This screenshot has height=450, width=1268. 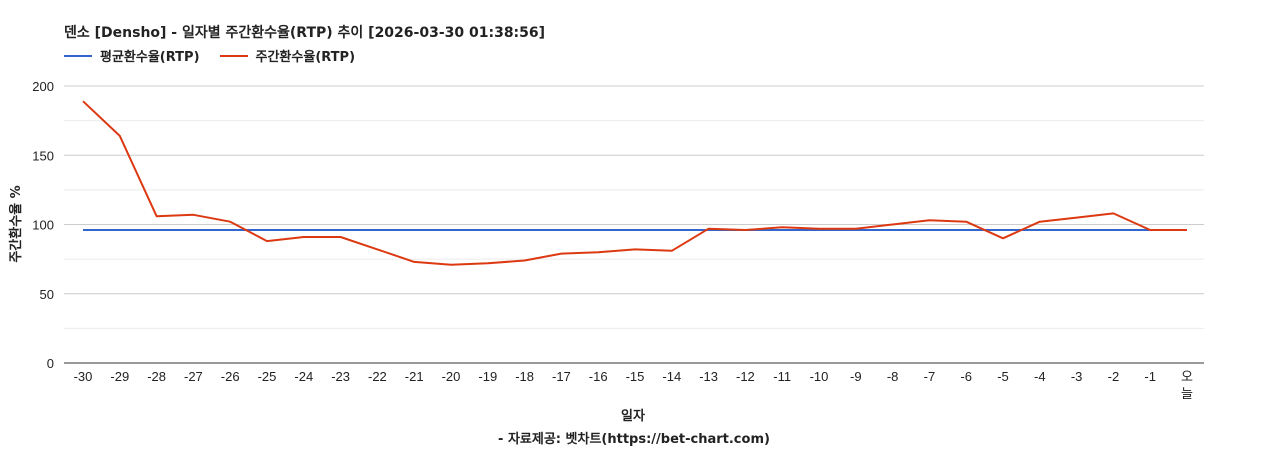 What do you see at coordinates (303, 376) in the screenshot?
I see `x-tick-label: -24` at bounding box center [303, 376].